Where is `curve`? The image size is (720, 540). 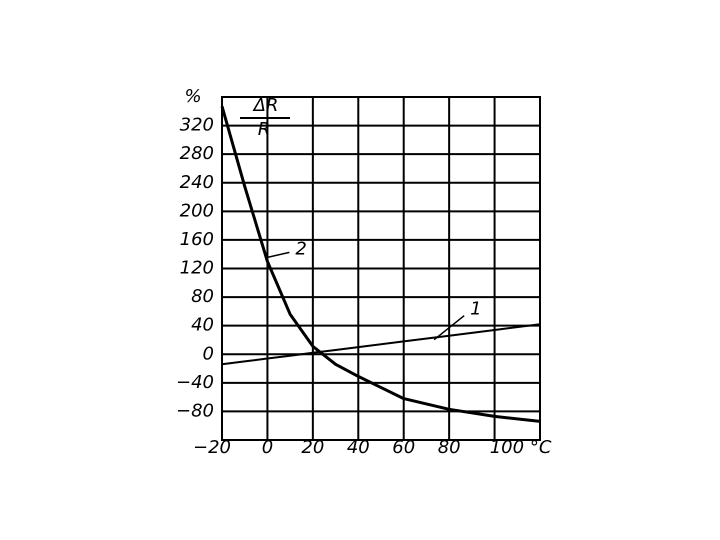 curve is located at coordinates (381, 344).